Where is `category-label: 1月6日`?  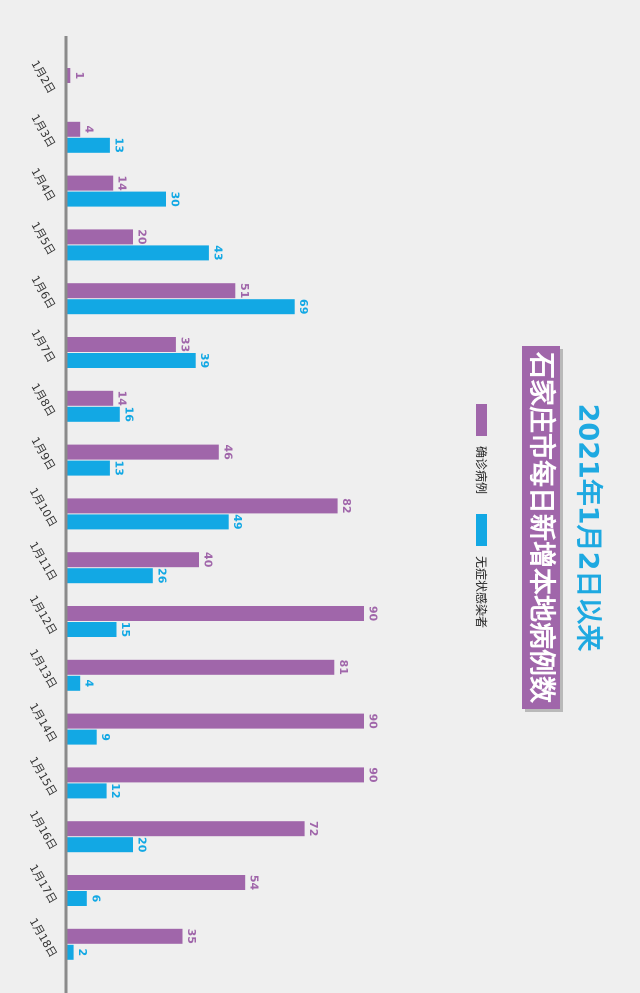 category-label: 1月6日 is located at coordinates (42, 292).